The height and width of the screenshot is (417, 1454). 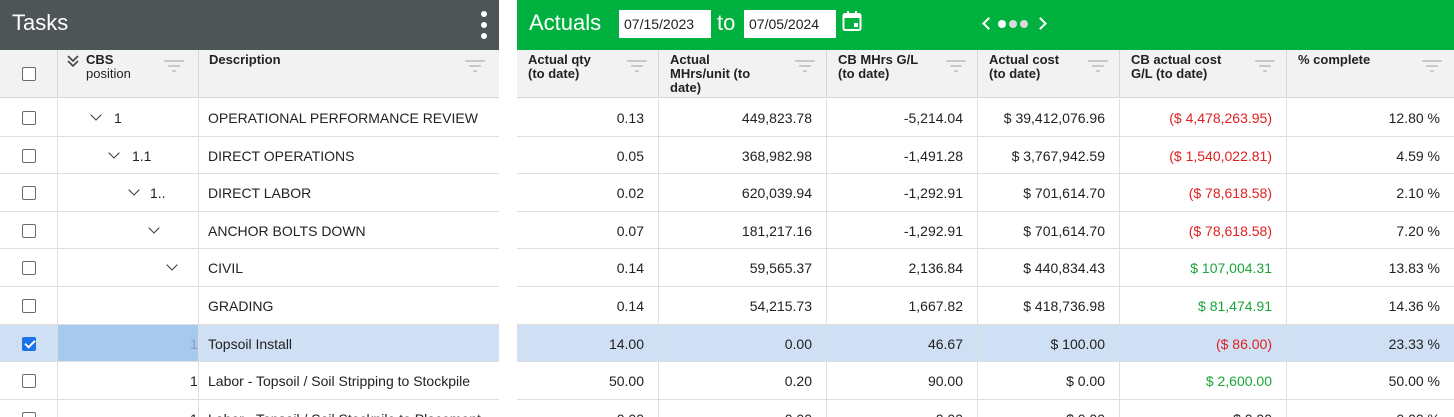 I want to click on cb-actual-cost-gl-value: ($ 78,618.58), so click(x=1230, y=193).